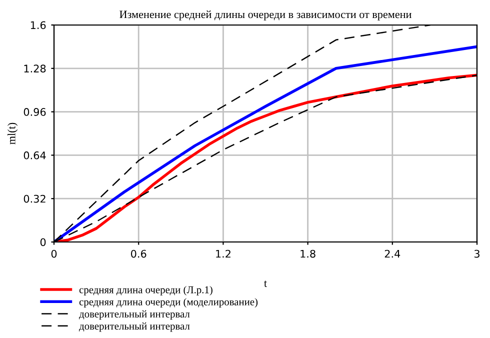 The width and height of the screenshot is (490, 338). What do you see at coordinates (35, 155) in the screenshot?
I see `y-tick-label: 0.64` at bounding box center [35, 155].